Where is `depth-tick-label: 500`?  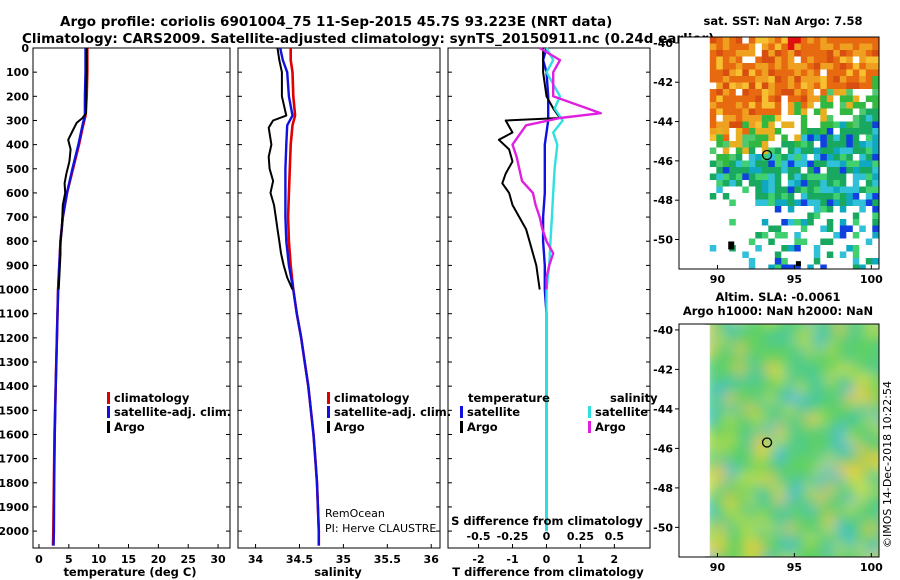 depth-tick-label: 500 is located at coordinates (17, 169).